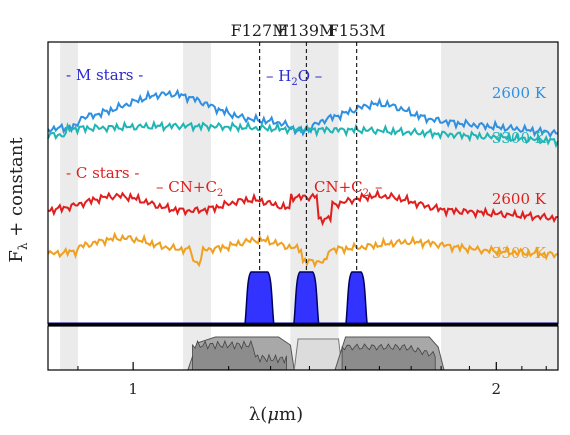 The height and width of the screenshot is (435, 570). I want to click on series-label-m-2600: 2600 K, so click(519, 93).